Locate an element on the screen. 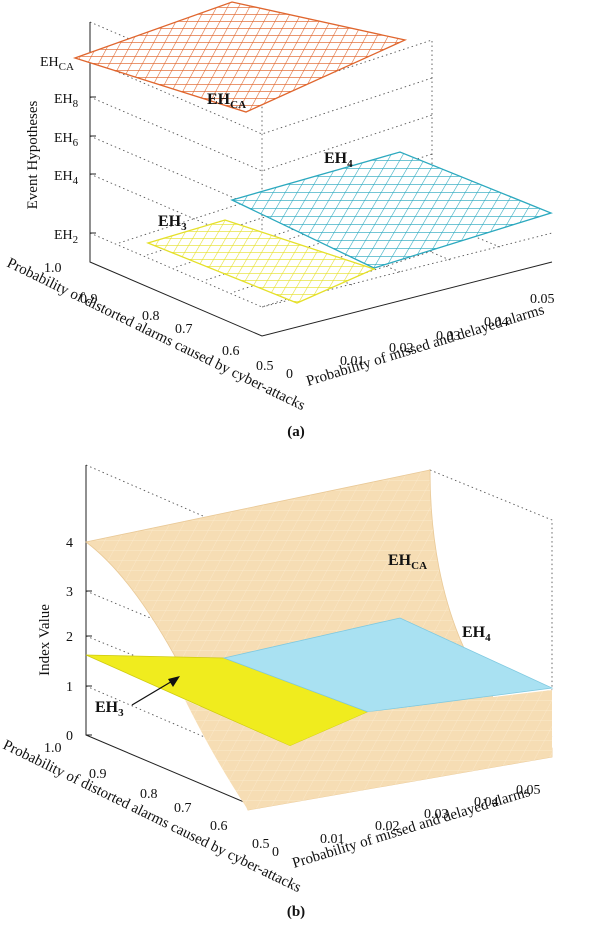 The width and height of the screenshot is (592, 925). panel-b-surface-eh-ca-front is located at coordinates (368, 750).